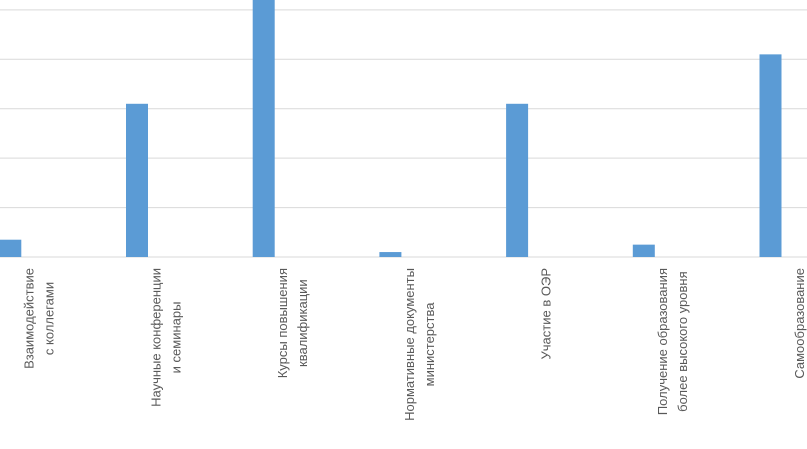 This screenshot has width=807, height=449. I want to click on x-tick-label-line: Курсы повышения, so click(282, 323).